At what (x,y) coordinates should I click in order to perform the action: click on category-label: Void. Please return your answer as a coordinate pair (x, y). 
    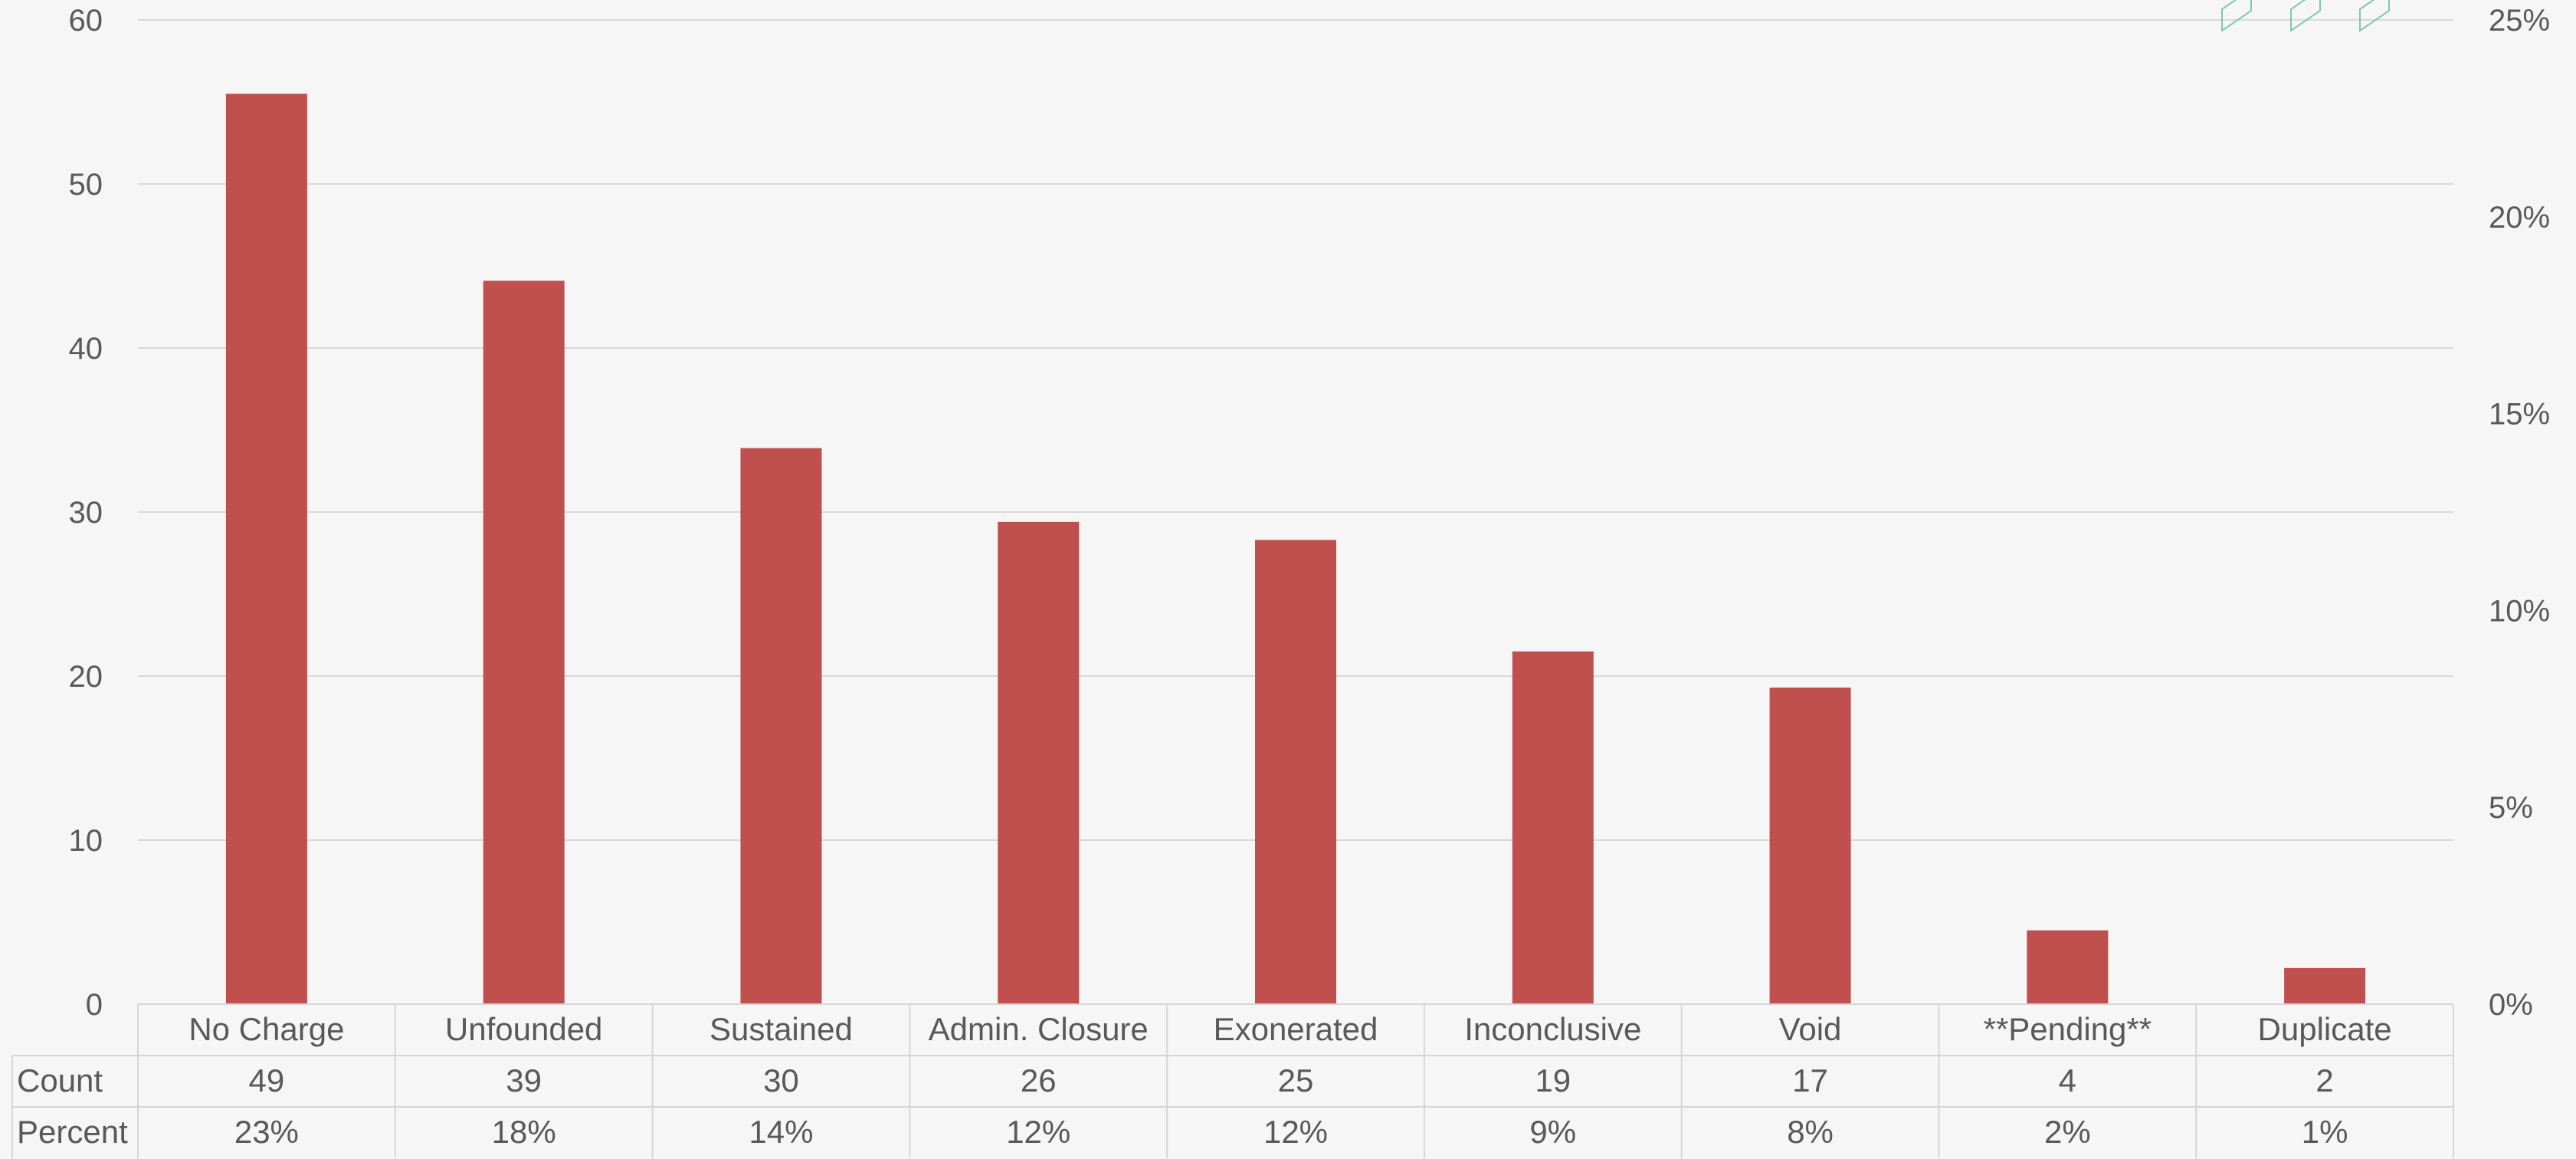
    Looking at the image, I should click on (1810, 1029).